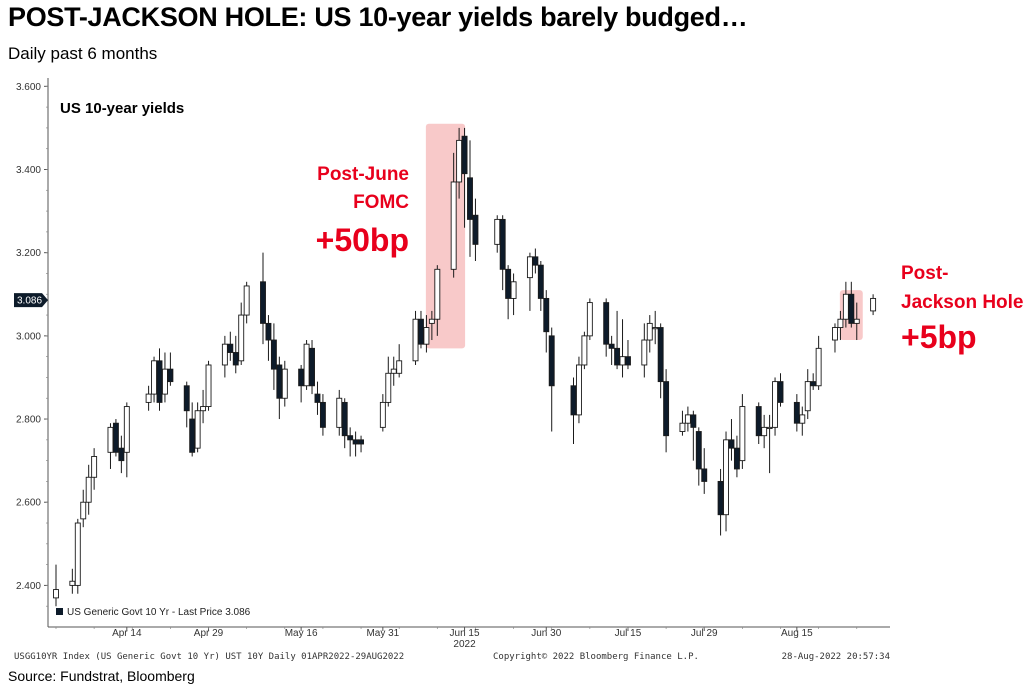 This screenshot has height=689, width=1034. I want to click on jackson-annotation-line-2: Jackson Hole, so click(962, 302).